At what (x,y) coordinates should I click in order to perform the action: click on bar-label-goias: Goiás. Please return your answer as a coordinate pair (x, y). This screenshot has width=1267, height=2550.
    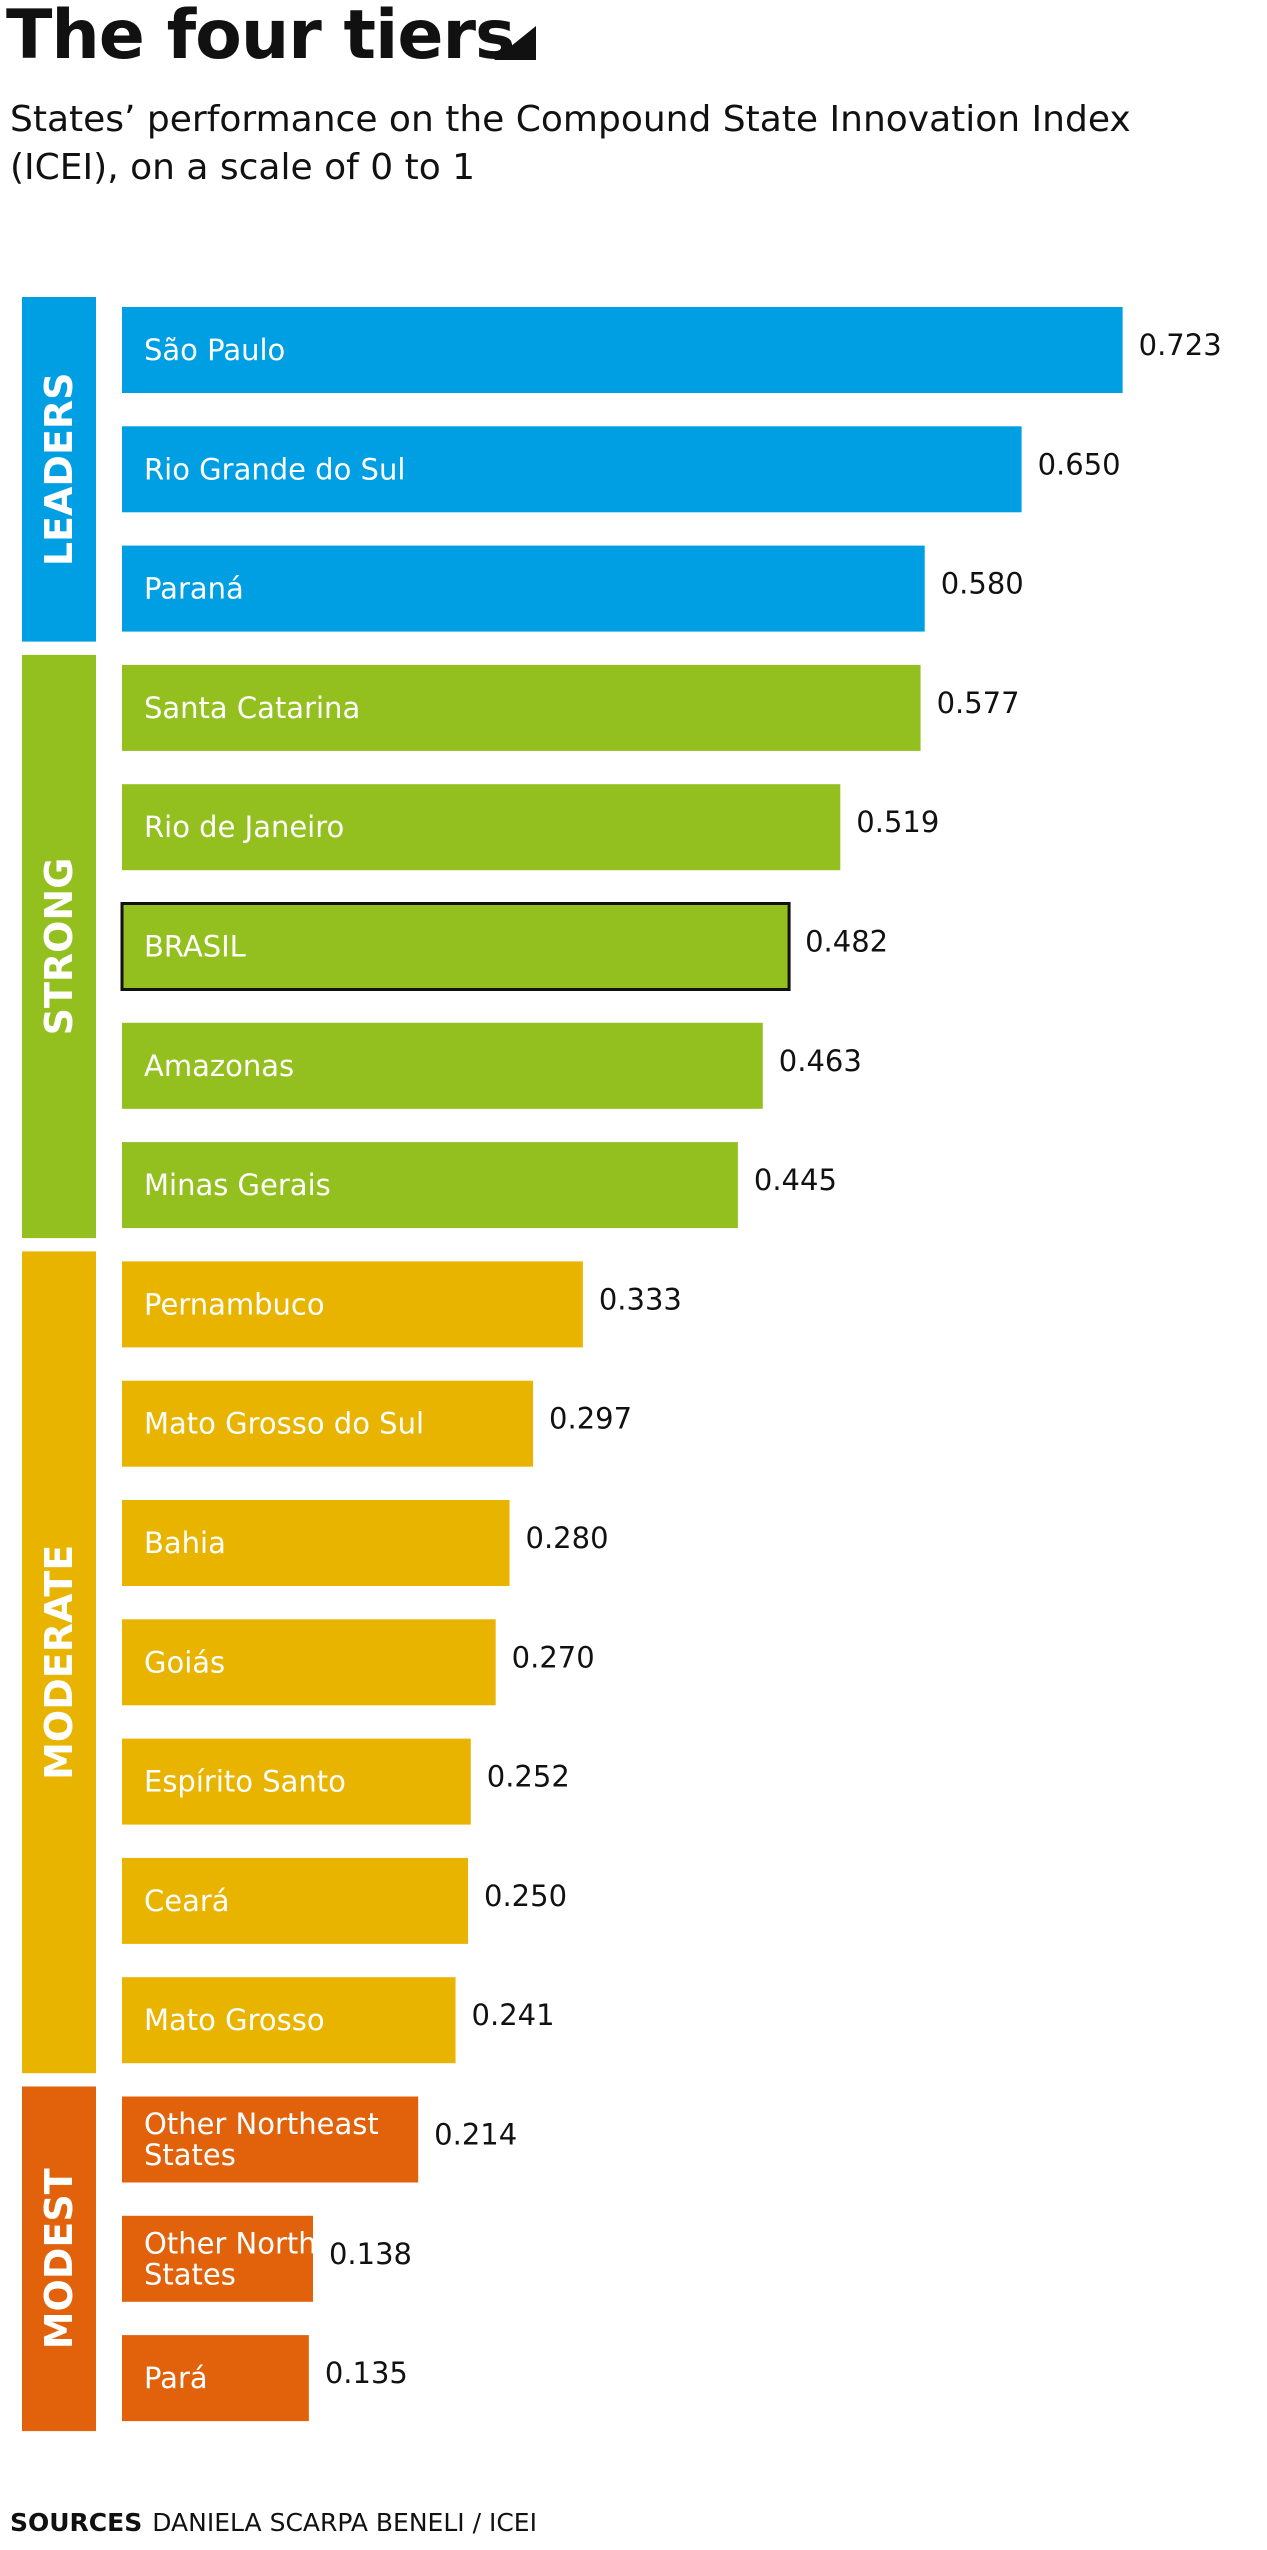
    Looking at the image, I should click on (184, 1662).